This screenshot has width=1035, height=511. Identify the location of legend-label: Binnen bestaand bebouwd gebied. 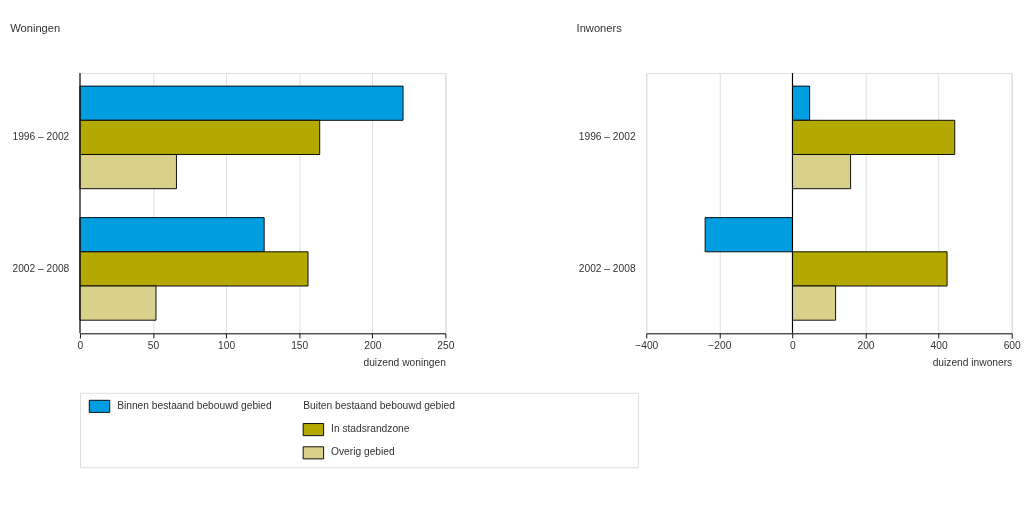
(195, 405).